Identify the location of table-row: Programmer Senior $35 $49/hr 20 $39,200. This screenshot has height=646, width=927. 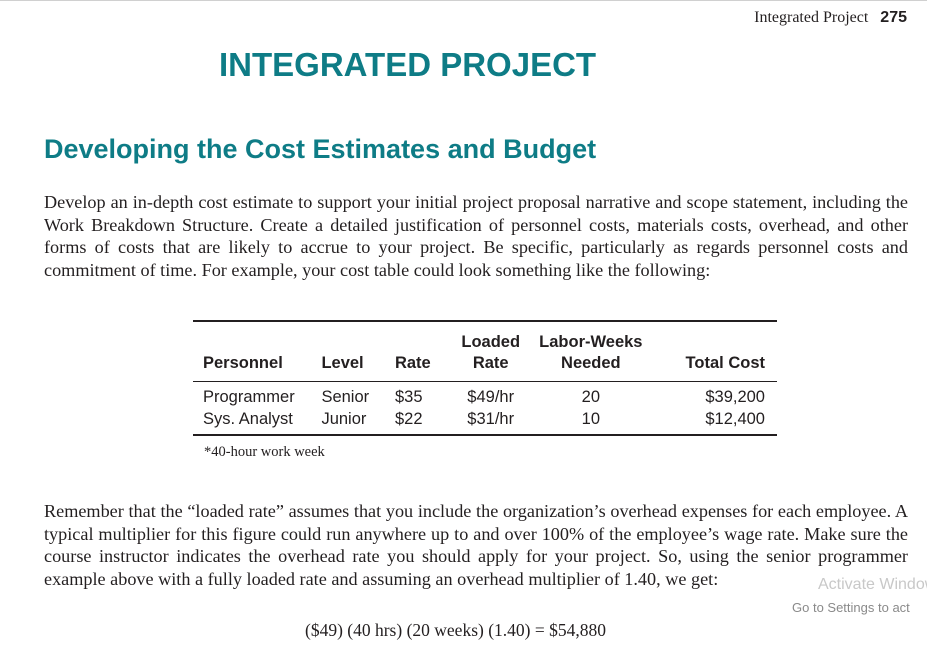
(485, 395).